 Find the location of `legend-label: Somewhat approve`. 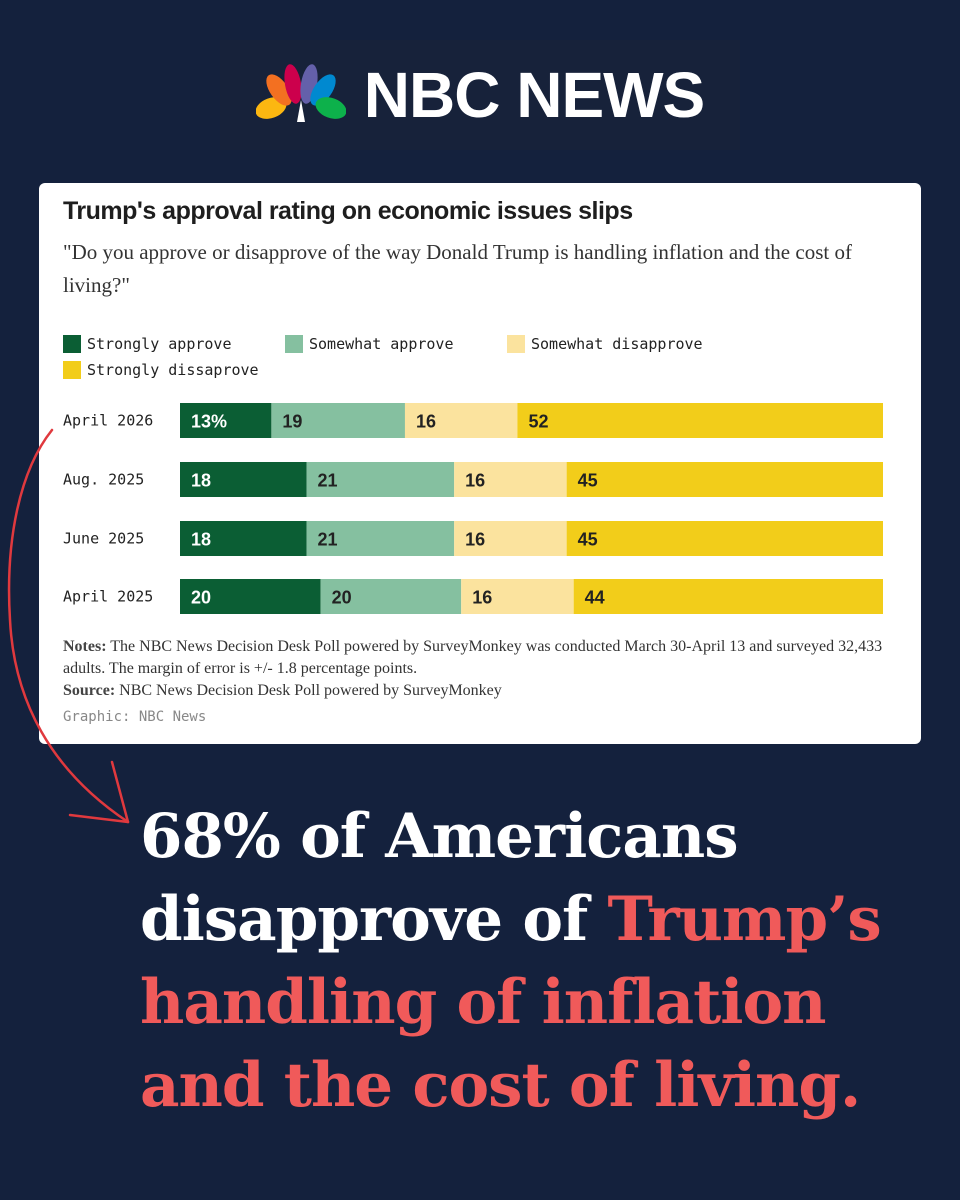

legend-label: Somewhat approve is located at coordinates (381, 344).